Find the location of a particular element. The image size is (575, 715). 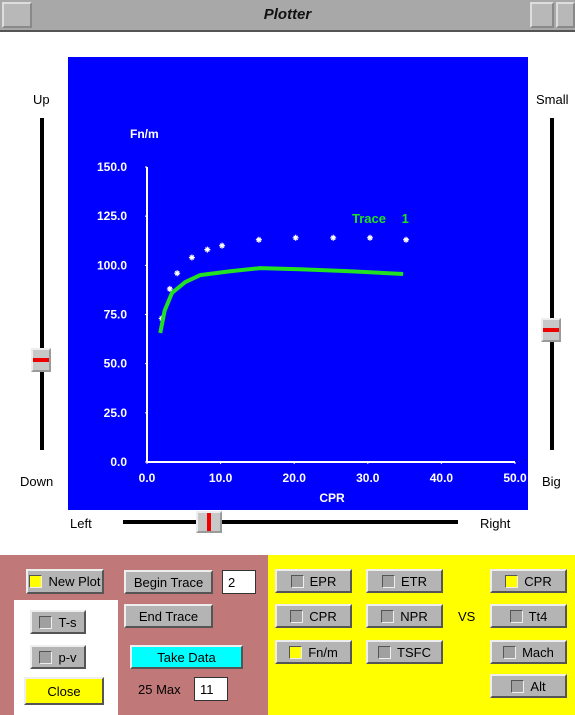

x-option-button: Mach is located at coordinates (528, 652).